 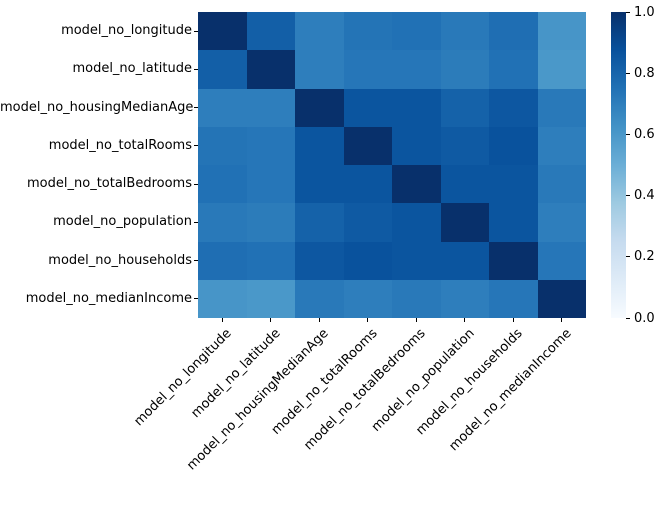 I want to click on colorbar, so click(x=618, y=165).